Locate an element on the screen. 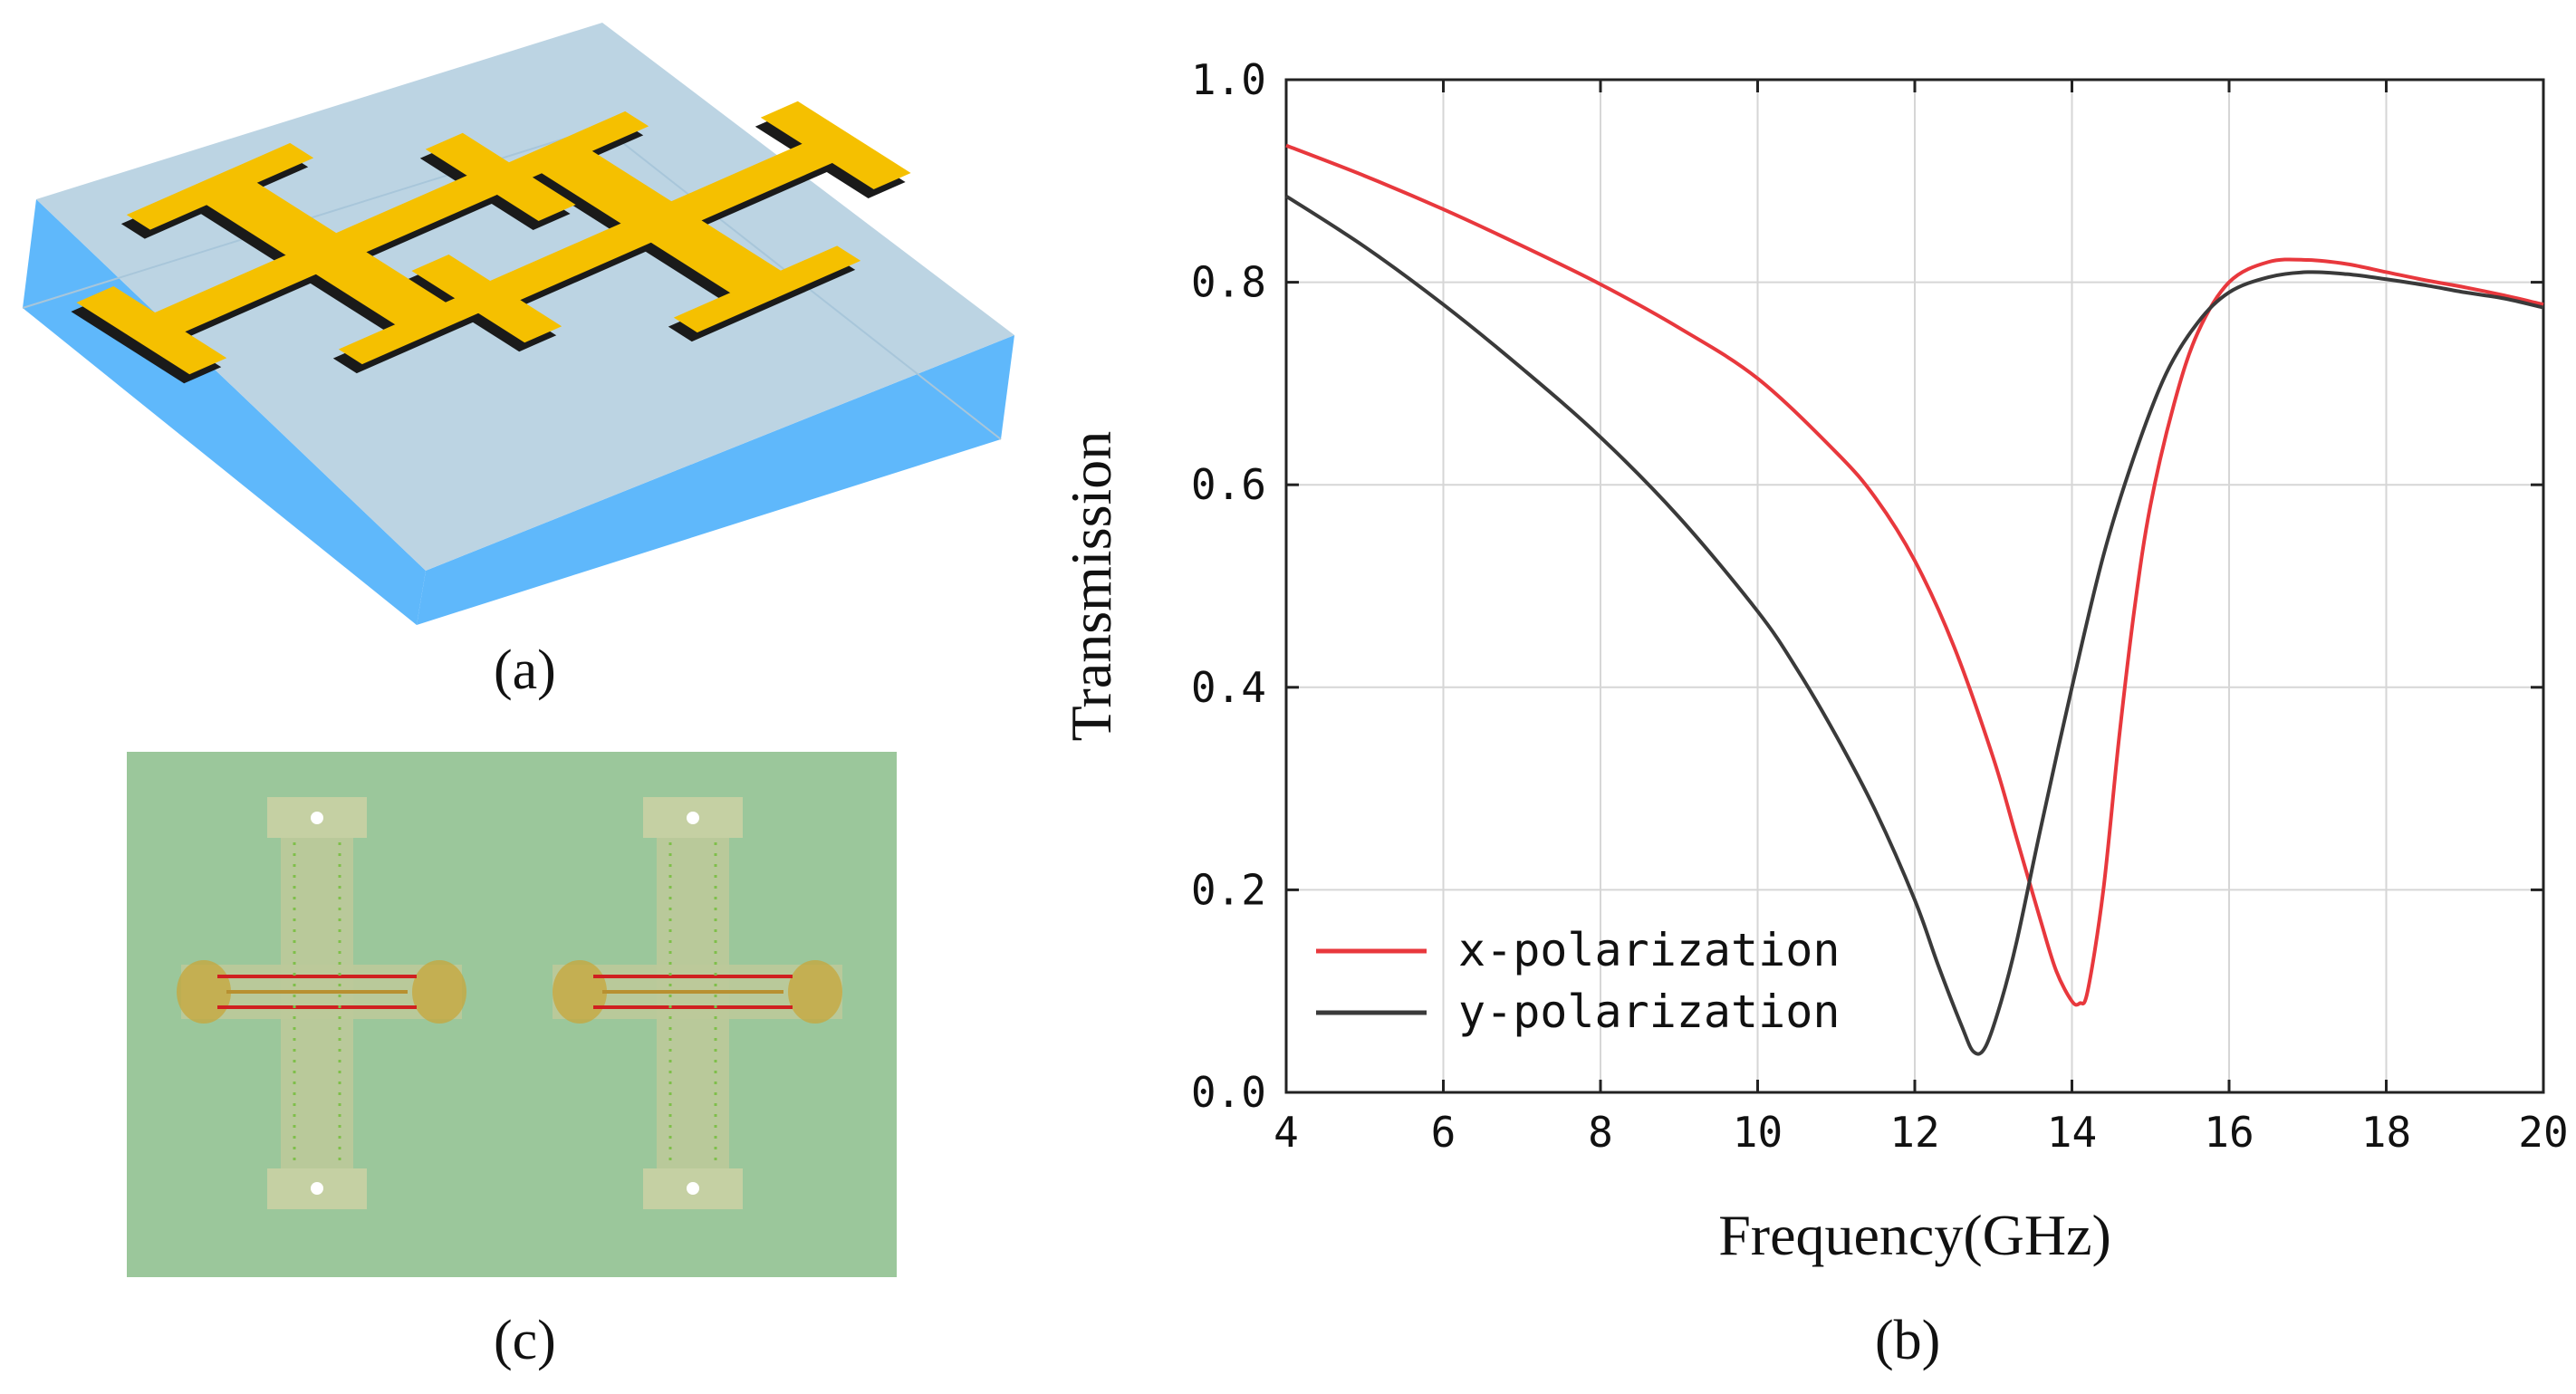  surface-current-diagram is located at coordinates (512, 1014).